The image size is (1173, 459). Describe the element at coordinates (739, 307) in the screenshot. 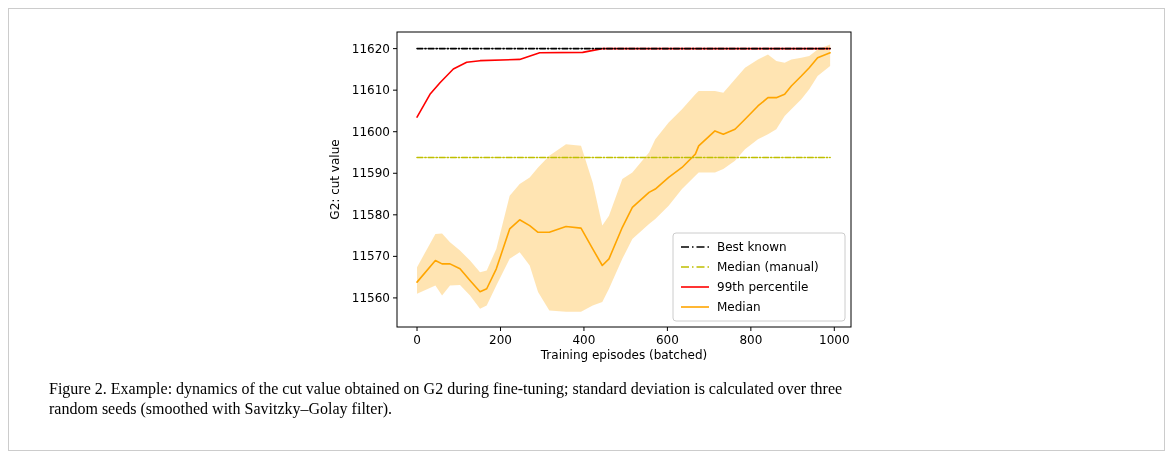

I see `legend-label: Median` at that location.